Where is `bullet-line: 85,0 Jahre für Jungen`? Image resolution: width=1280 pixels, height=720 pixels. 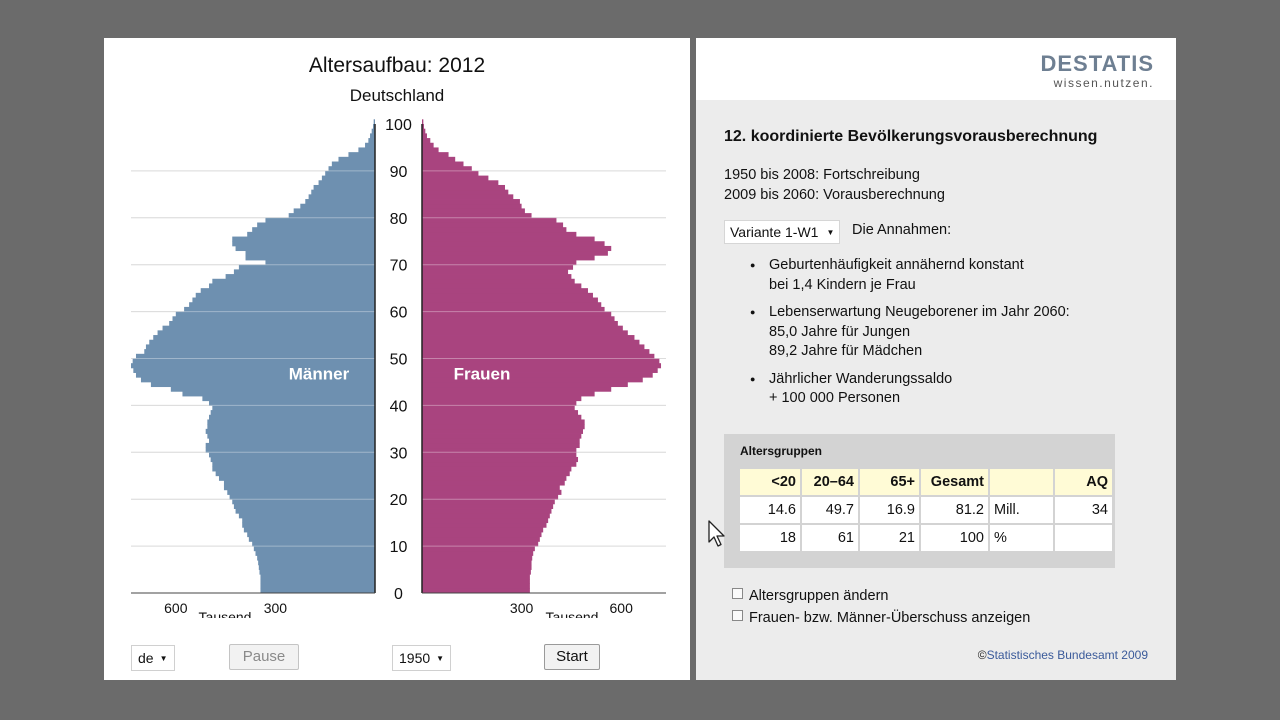 bullet-line: 85,0 Jahre für Jungen is located at coordinates (840, 331).